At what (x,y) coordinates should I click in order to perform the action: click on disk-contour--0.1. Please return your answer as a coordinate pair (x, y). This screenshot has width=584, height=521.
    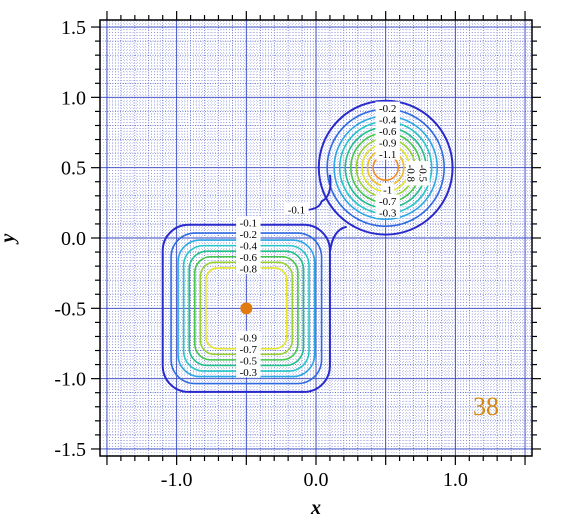
    Looking at the image, I should click on (385, 167).